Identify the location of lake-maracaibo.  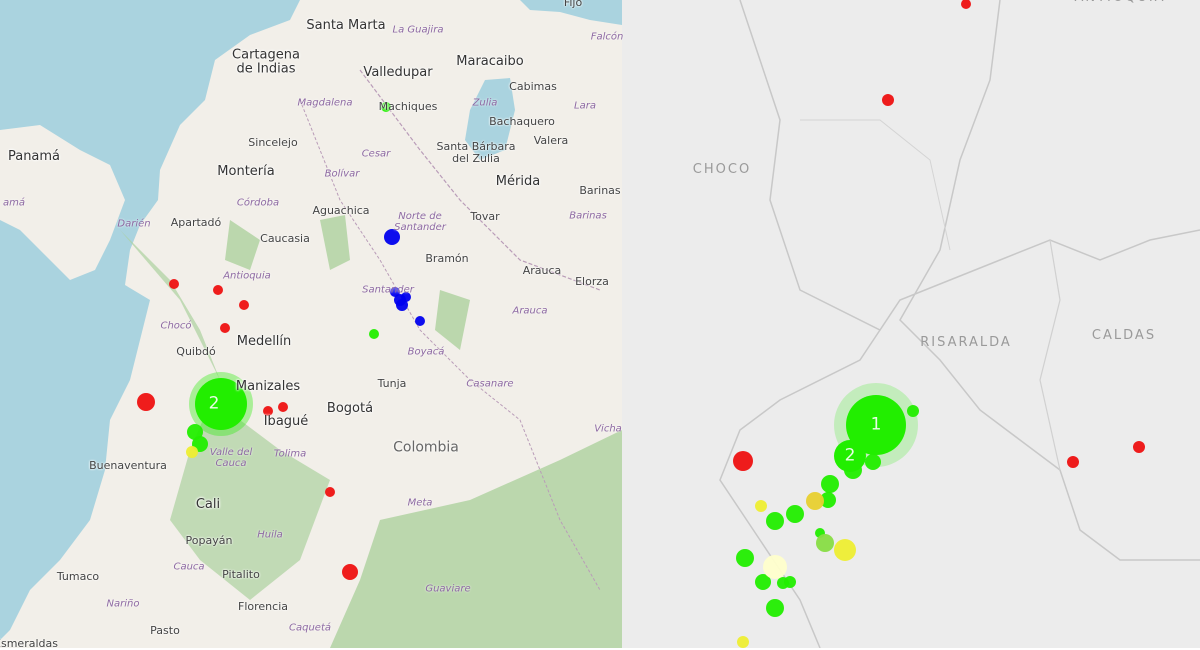
(490, 119).